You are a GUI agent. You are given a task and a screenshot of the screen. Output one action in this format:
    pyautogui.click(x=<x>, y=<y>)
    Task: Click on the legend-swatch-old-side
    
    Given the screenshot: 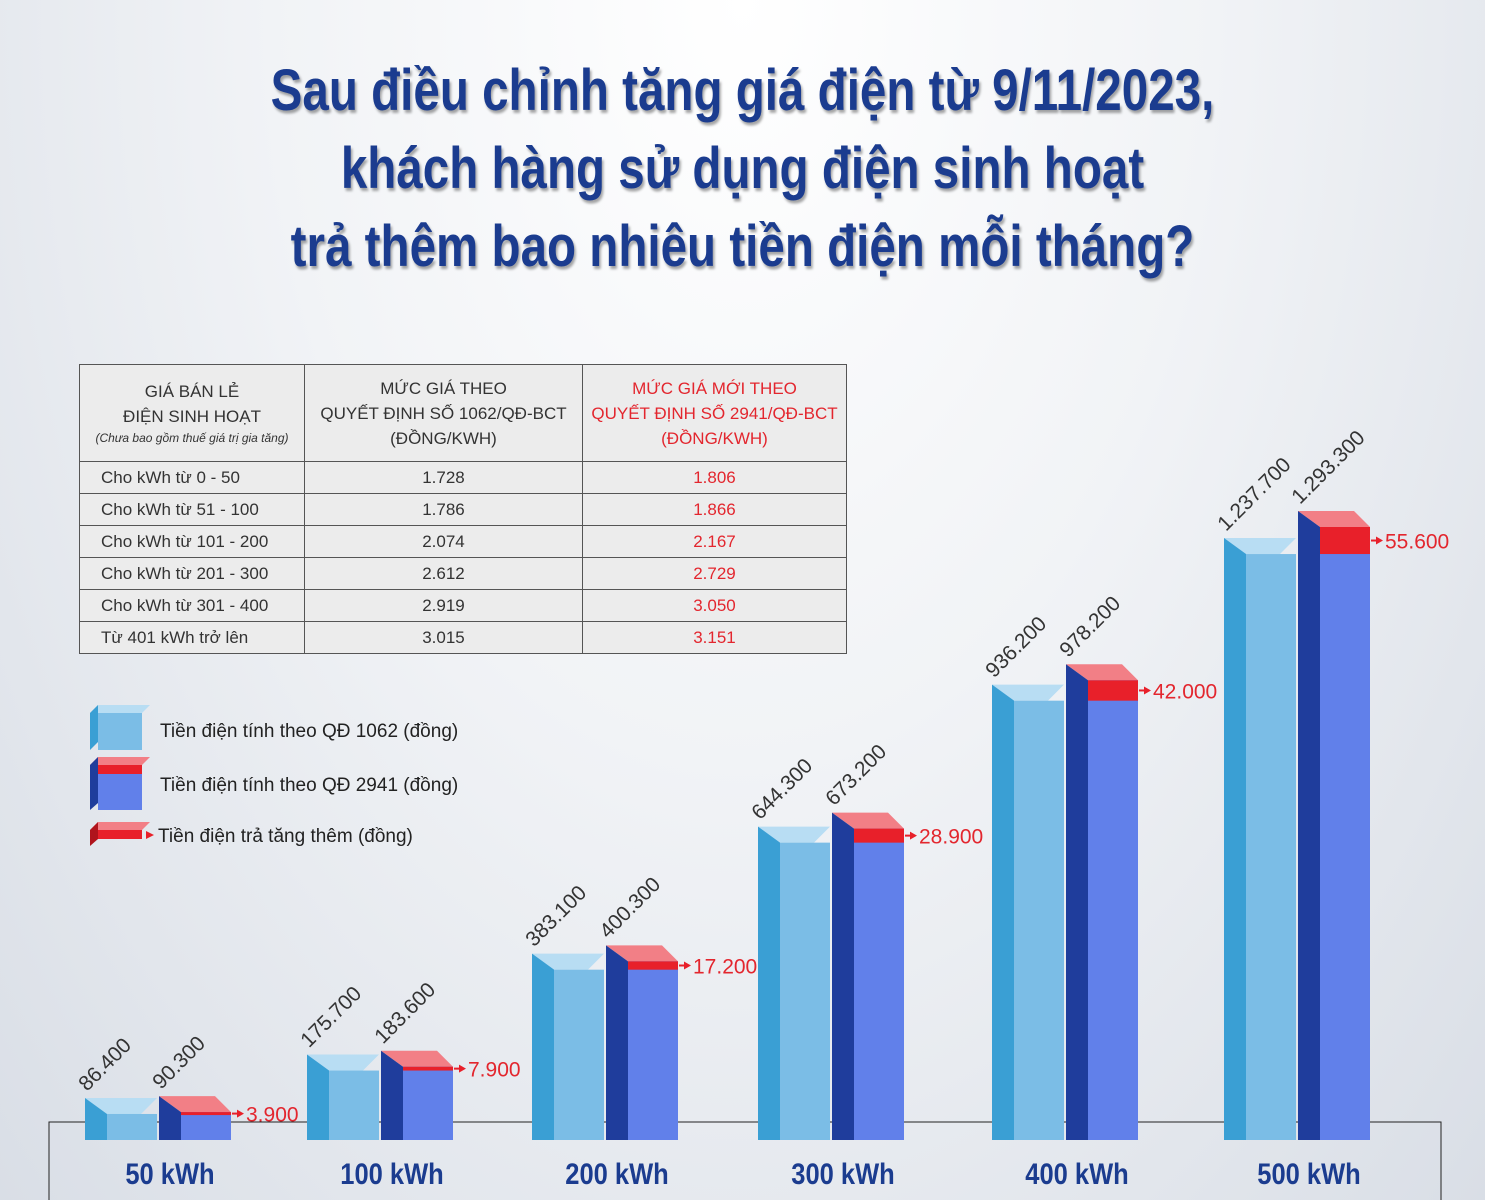 What is the action you would take?
    pyautogui.click(x=94, y=727)
    